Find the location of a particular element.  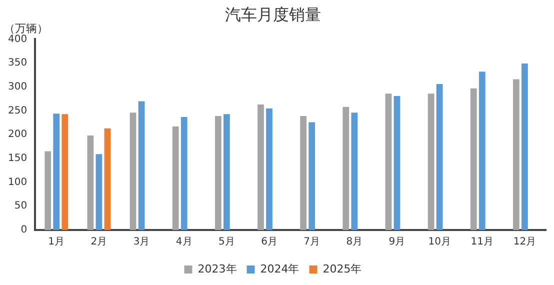

x-tick-label: 2月 is located at coordinates (99, 242).